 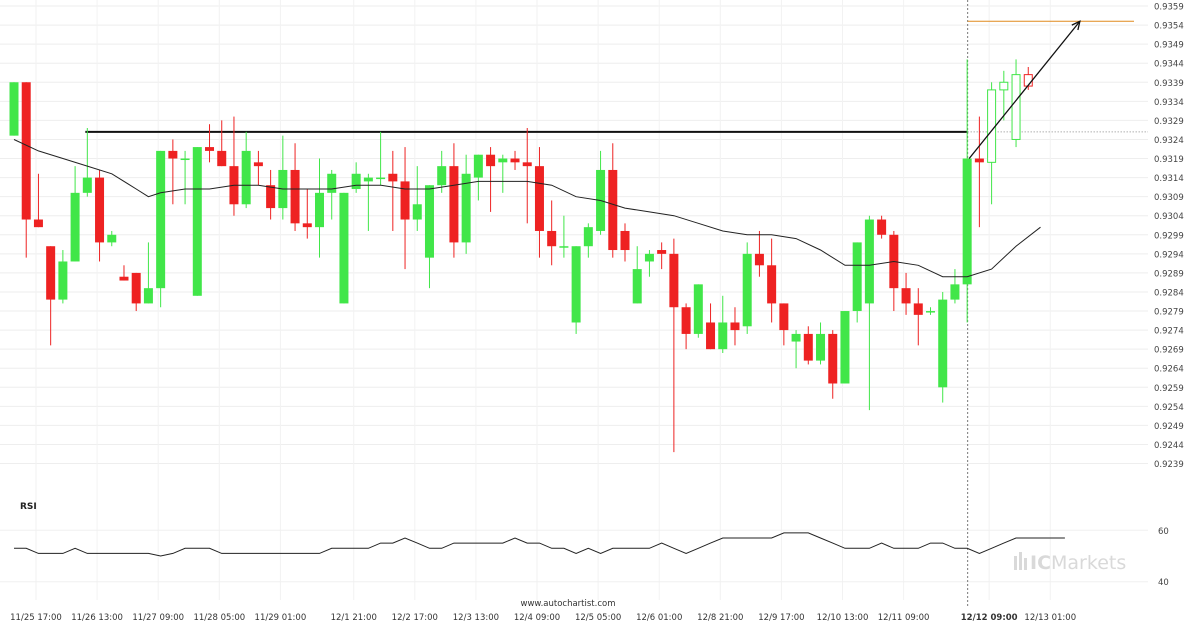 What do you see at coordinates (1169, 332) in the screenshot?
I see `y-tick-label: 0.9274` at bounding box center [1169, 332].